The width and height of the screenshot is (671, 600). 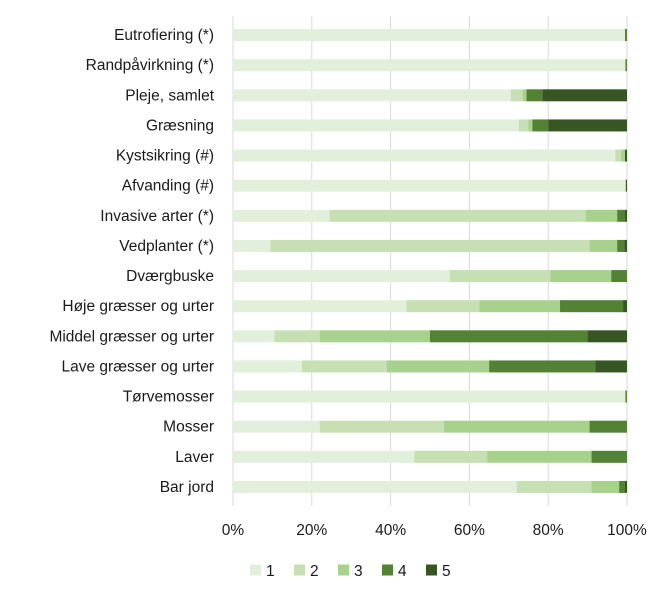 What do you see at coordinates (138, 366) in the screenshot?
I see `category-label: Lave græsser og urter` at bounding box center [138, 366].